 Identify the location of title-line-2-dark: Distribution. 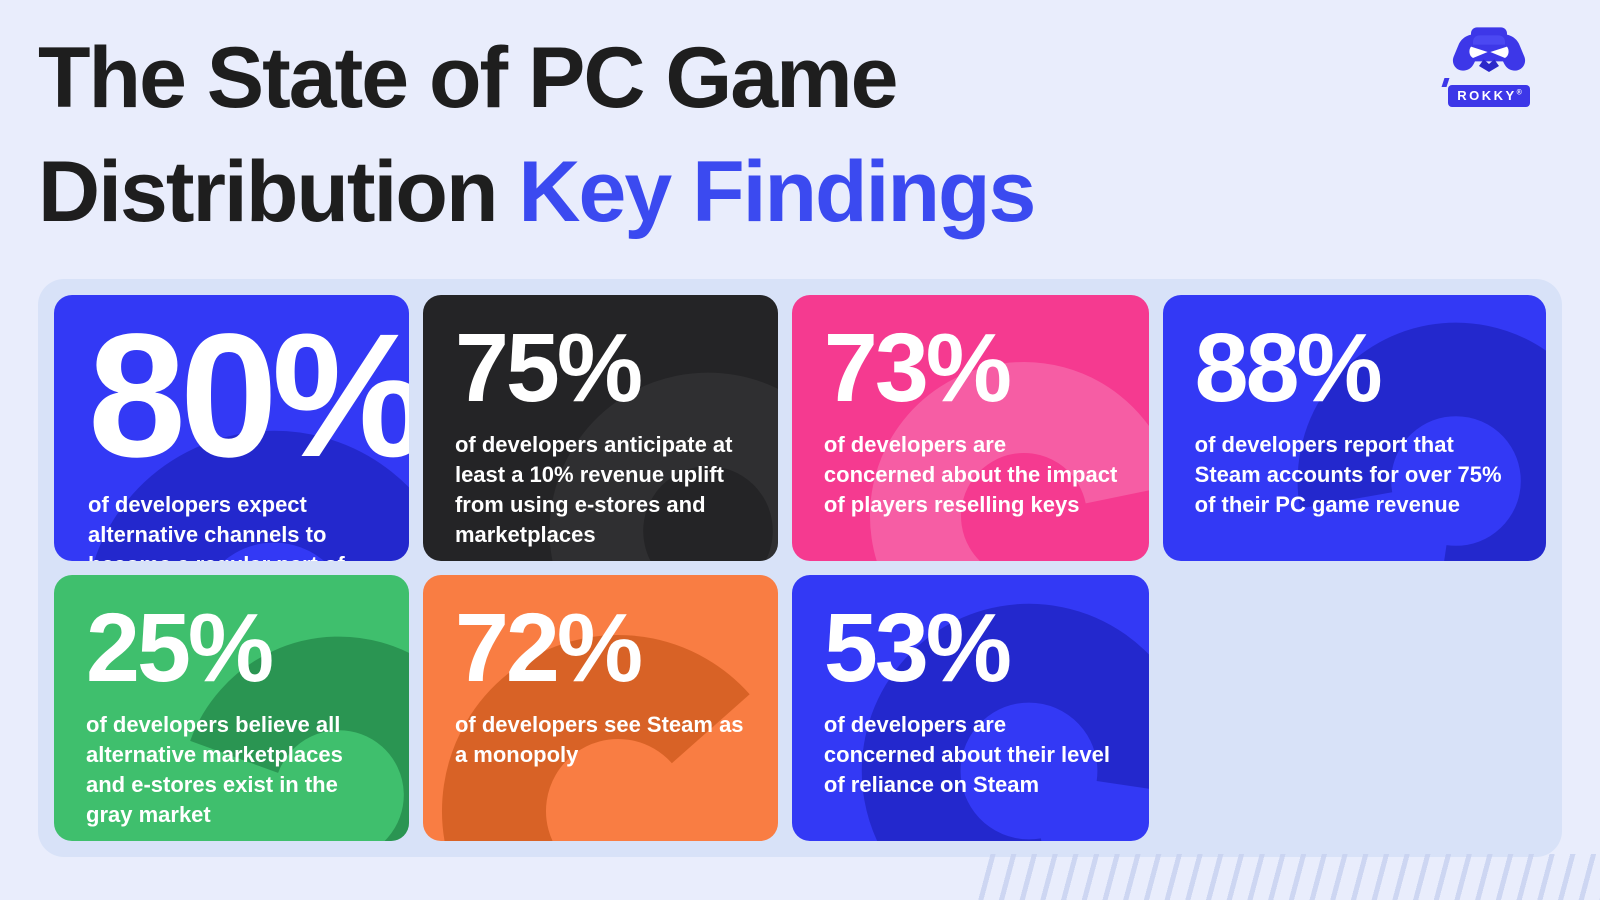
(268, 191).